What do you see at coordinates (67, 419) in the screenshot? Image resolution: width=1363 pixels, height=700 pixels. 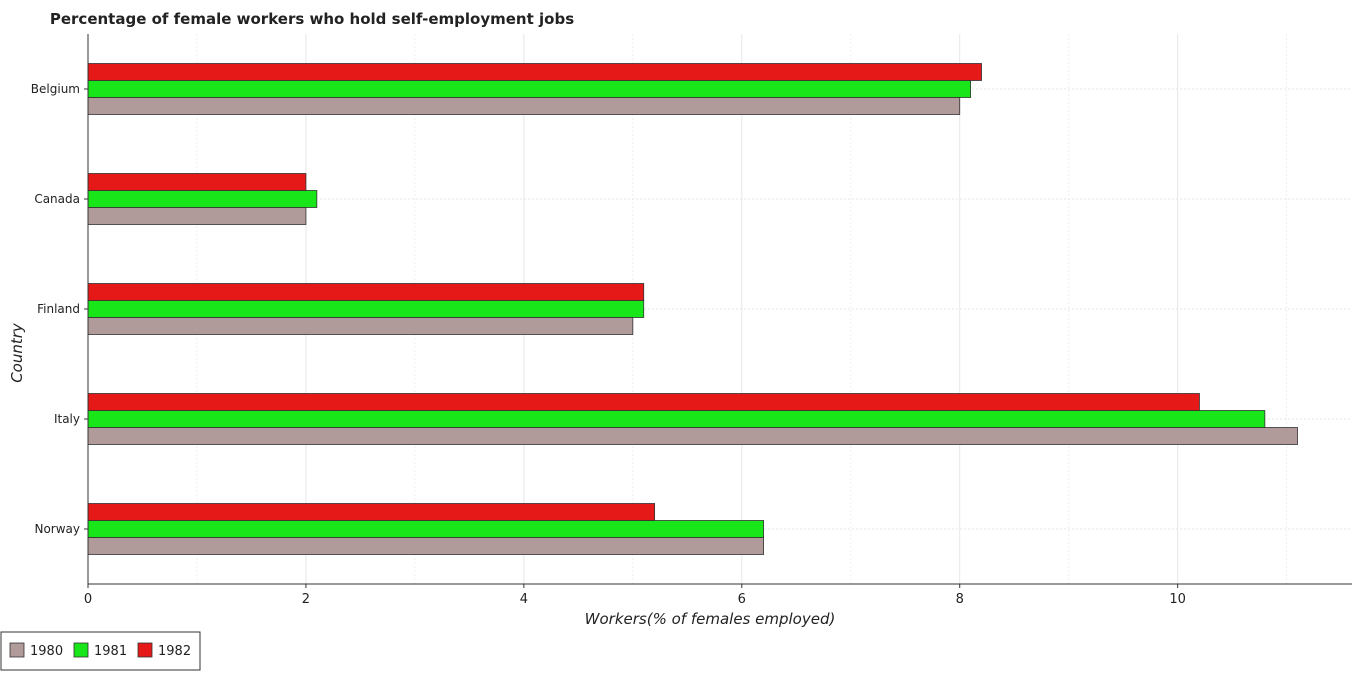 I see `y-tick-label: Italy` at bounding box center [67, 419].